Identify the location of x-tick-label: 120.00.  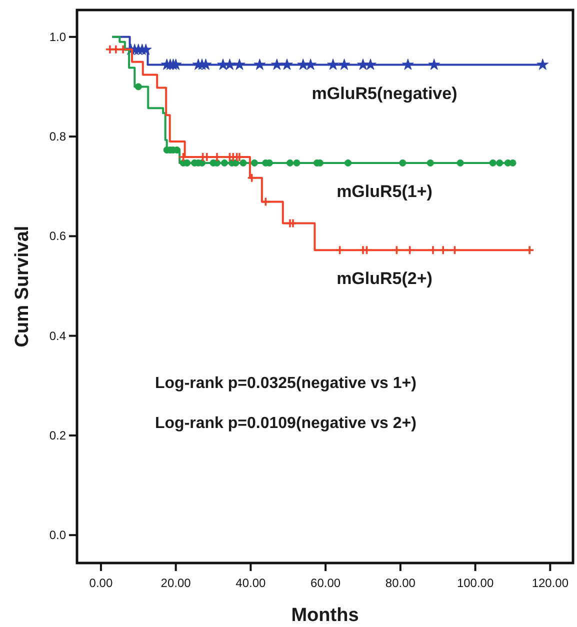
(550, 583).